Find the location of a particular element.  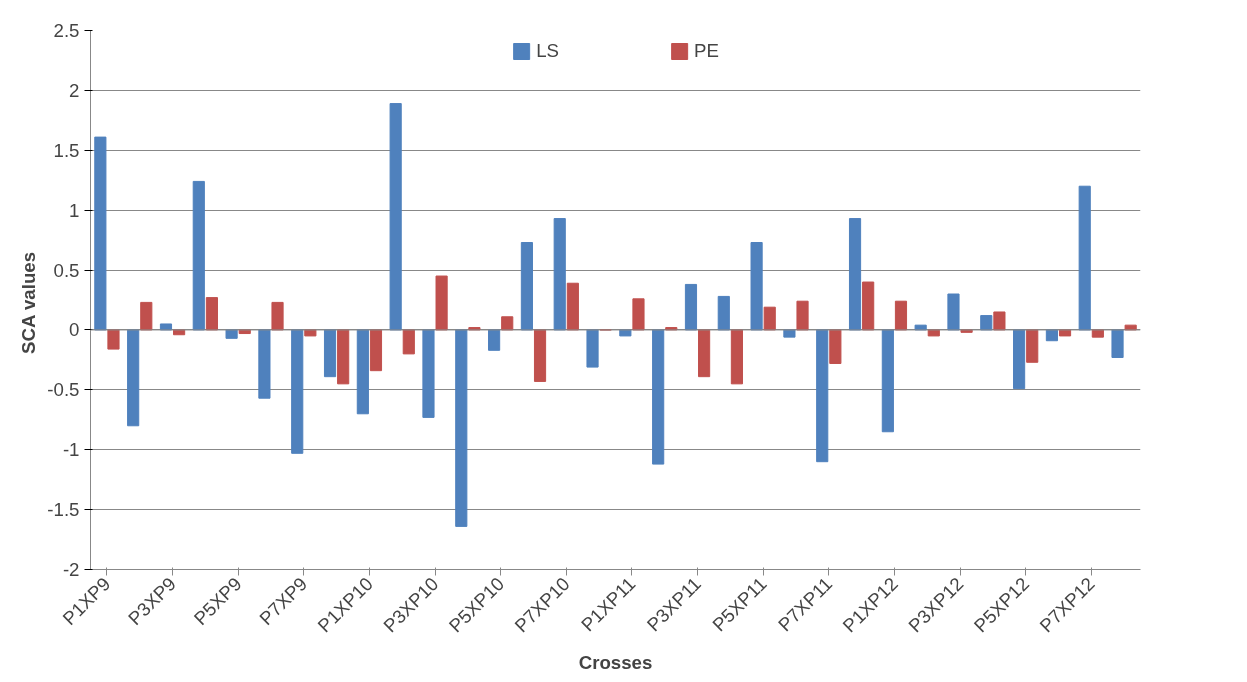

x-axis-title: Crosses is located at coordinates (615, 662).